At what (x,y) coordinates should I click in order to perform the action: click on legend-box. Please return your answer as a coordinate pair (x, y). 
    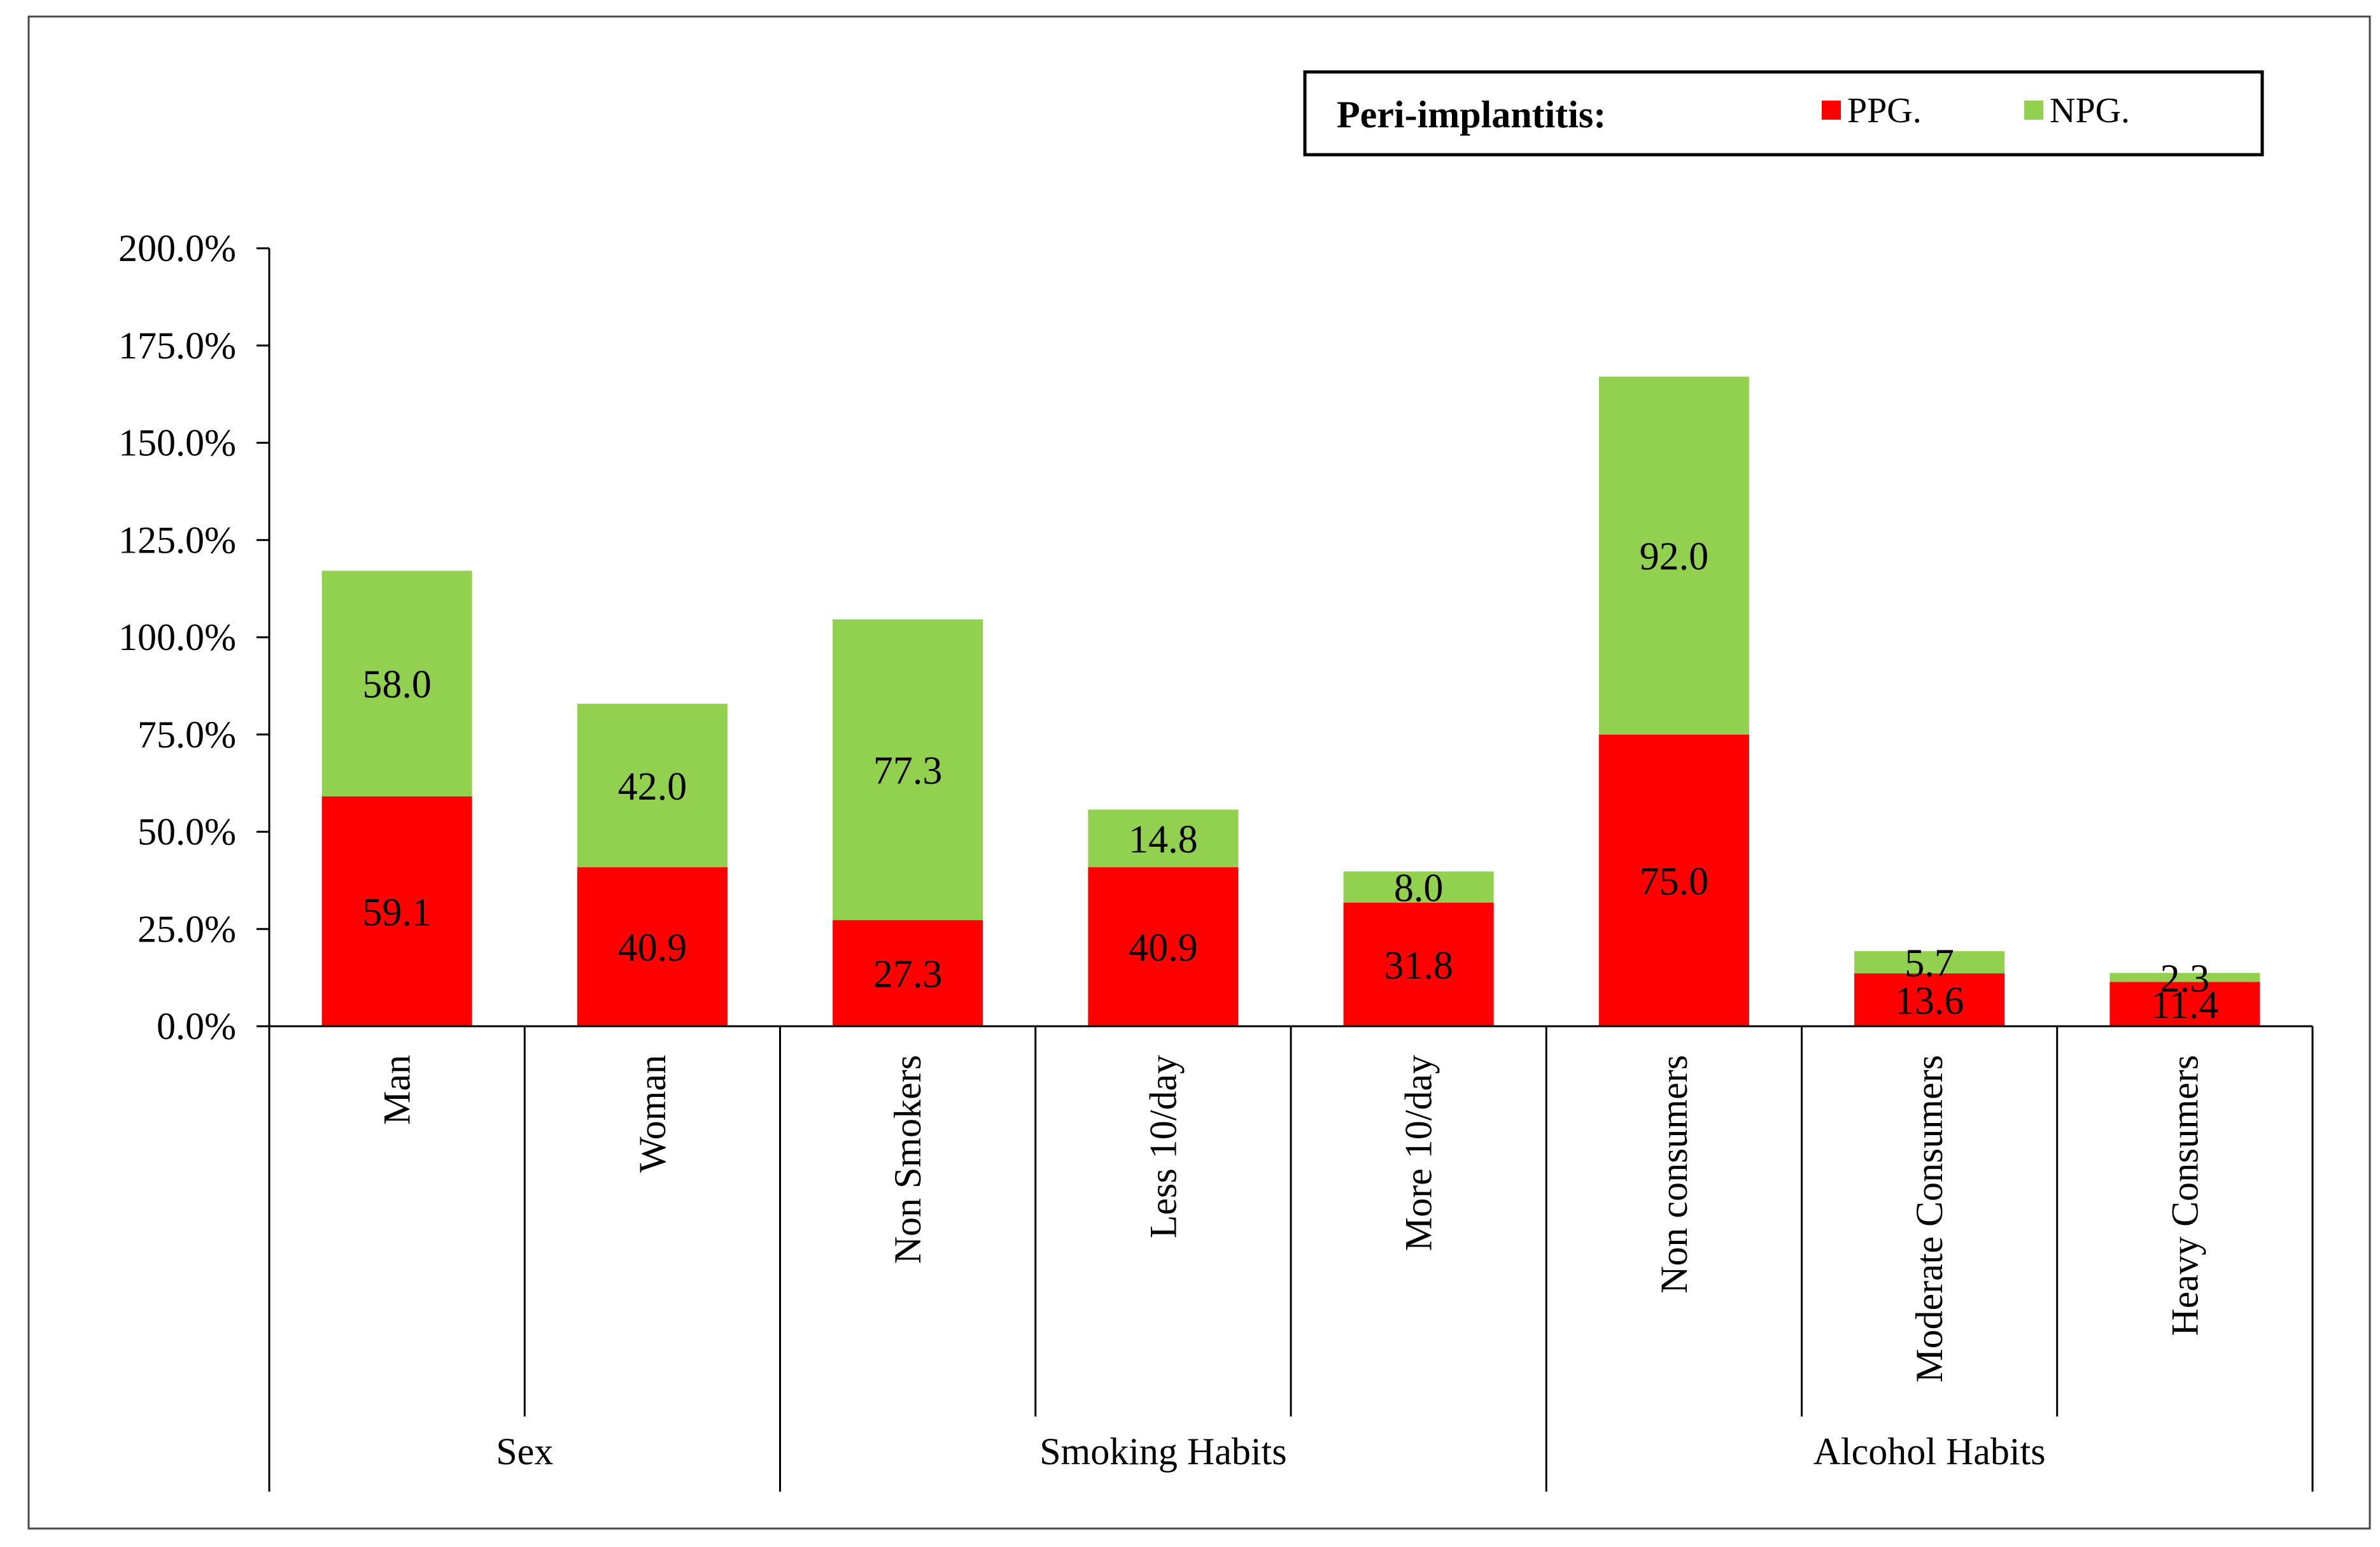
    Looking at the image, I should click on (1783, 113).